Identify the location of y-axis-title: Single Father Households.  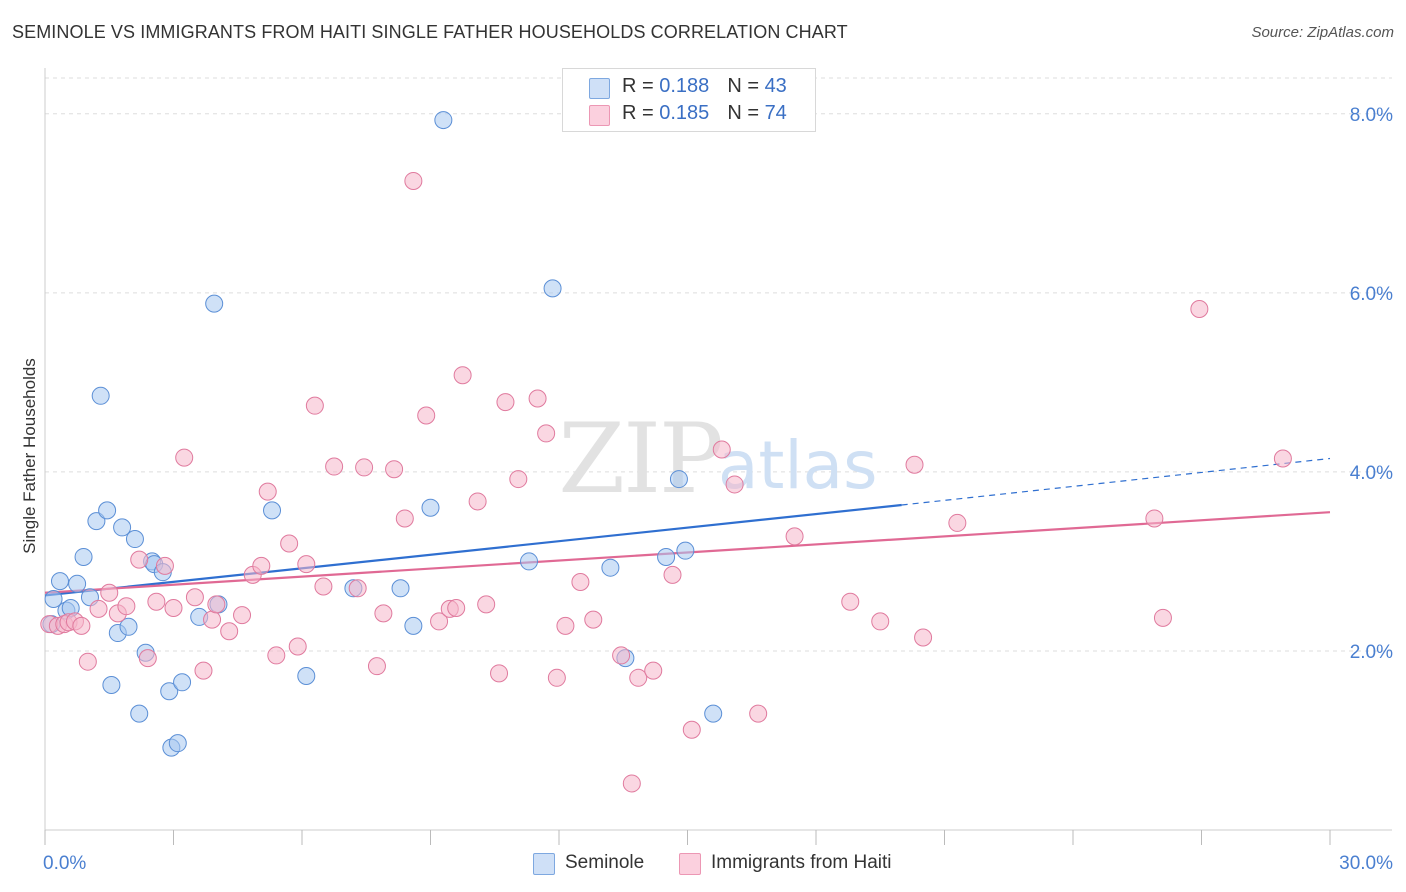
(29, 456).